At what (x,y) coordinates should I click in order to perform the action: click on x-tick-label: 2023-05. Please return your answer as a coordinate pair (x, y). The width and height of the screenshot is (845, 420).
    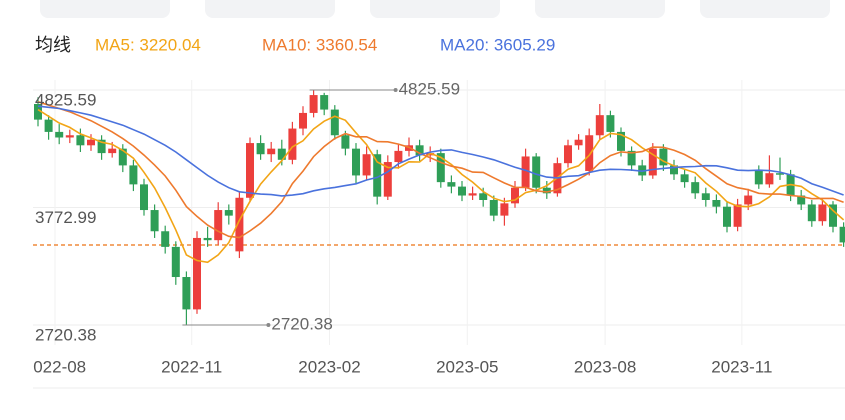
    Looking at the image, I should click on (467, 366).